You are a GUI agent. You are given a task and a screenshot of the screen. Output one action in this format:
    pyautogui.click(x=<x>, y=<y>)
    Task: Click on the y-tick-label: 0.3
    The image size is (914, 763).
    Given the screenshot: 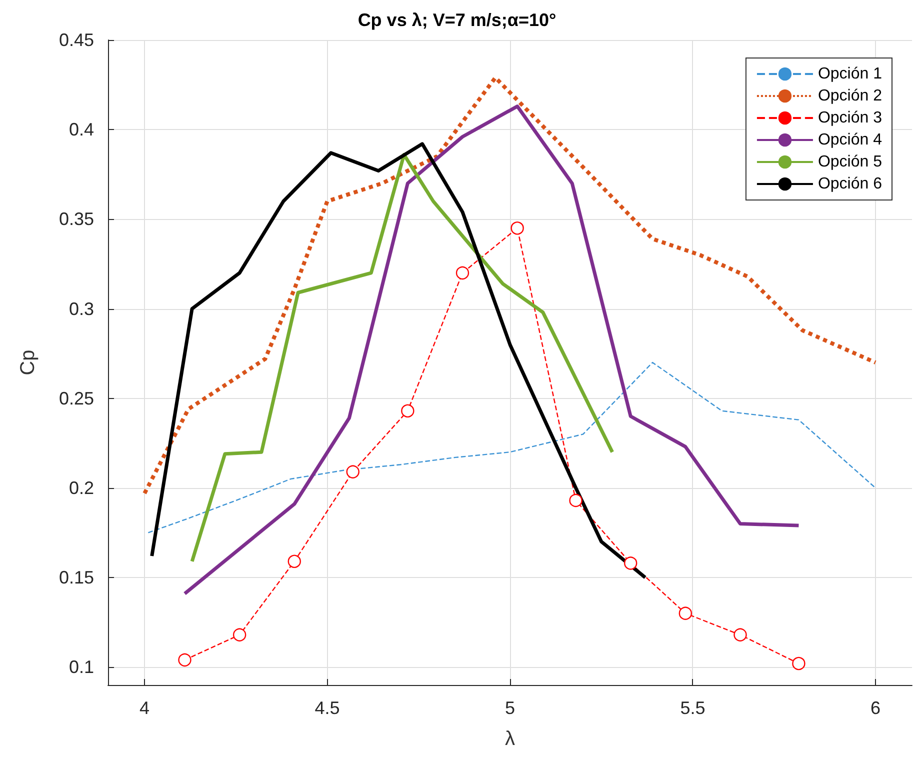 What is the action you would take?
    pyautogui.click(x=81, y=308)
    